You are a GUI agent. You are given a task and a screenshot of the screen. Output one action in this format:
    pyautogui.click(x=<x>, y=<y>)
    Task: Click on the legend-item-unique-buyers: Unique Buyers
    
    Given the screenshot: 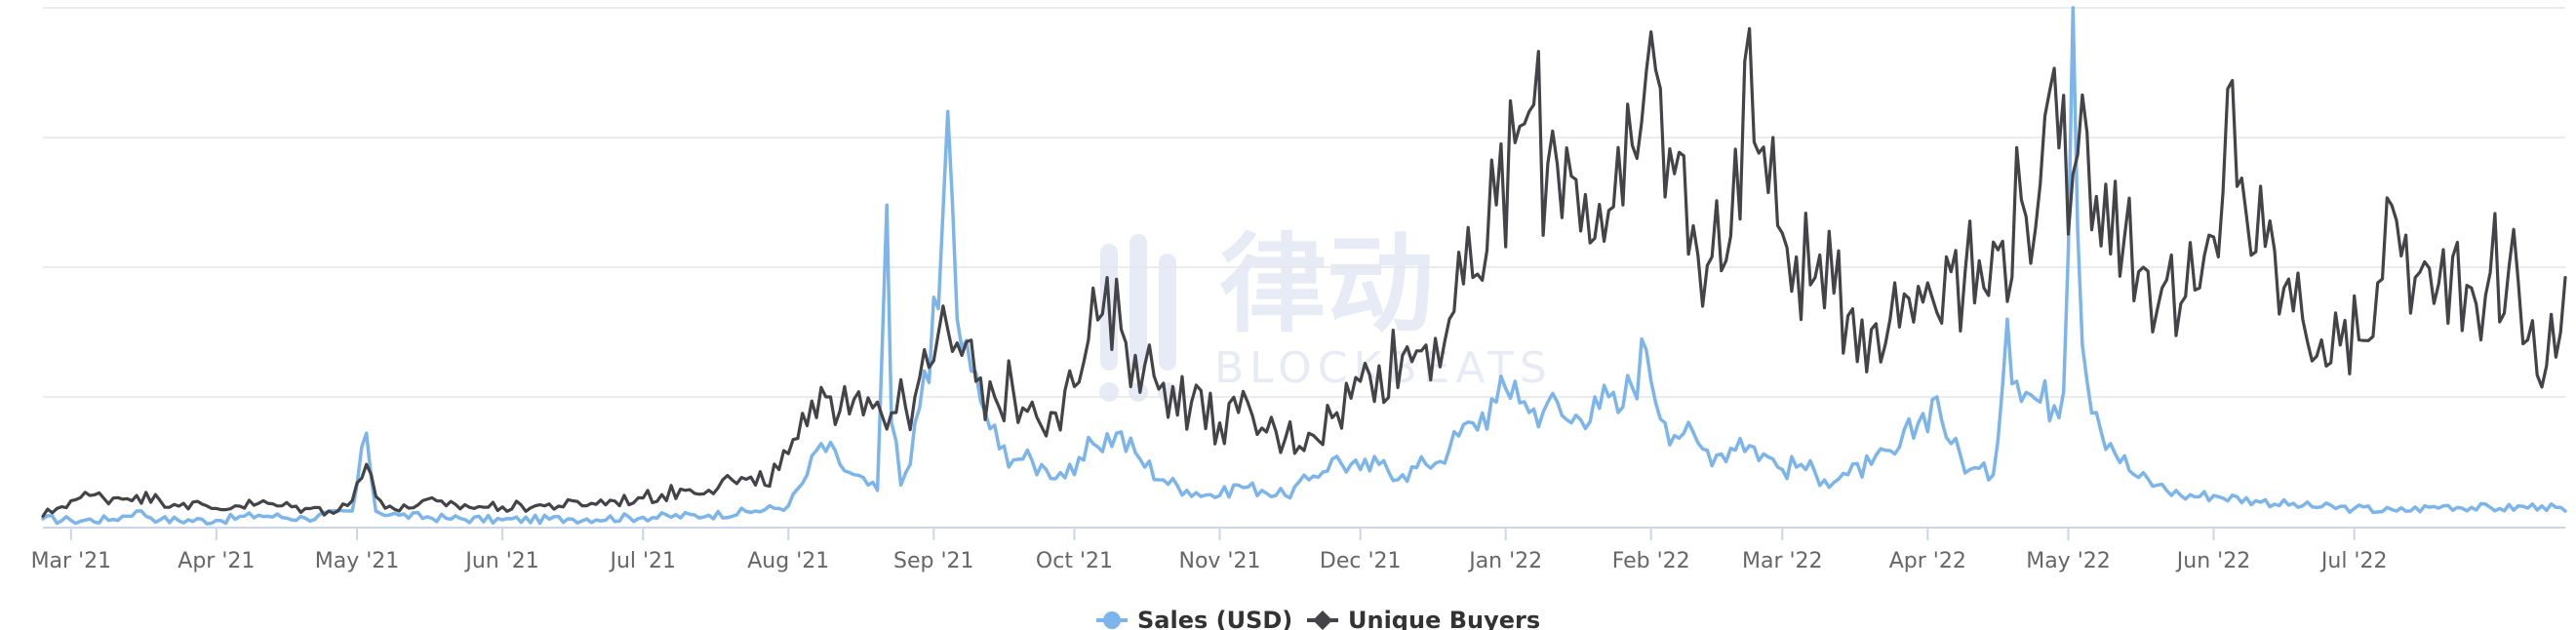 What is the action you would take?
    pyautogui.click(x=1423, y=618)
    